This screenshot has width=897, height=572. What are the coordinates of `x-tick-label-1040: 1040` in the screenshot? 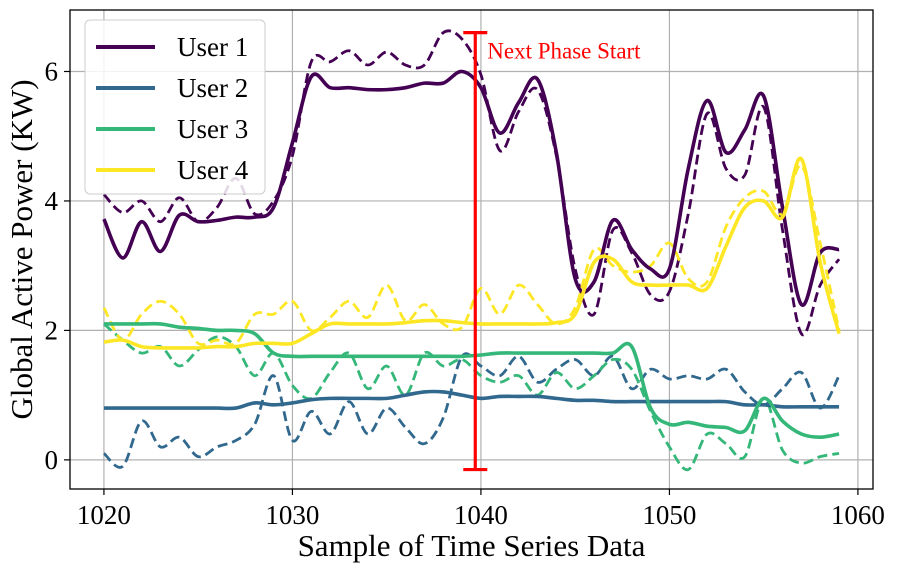 It's located at (481, 515).